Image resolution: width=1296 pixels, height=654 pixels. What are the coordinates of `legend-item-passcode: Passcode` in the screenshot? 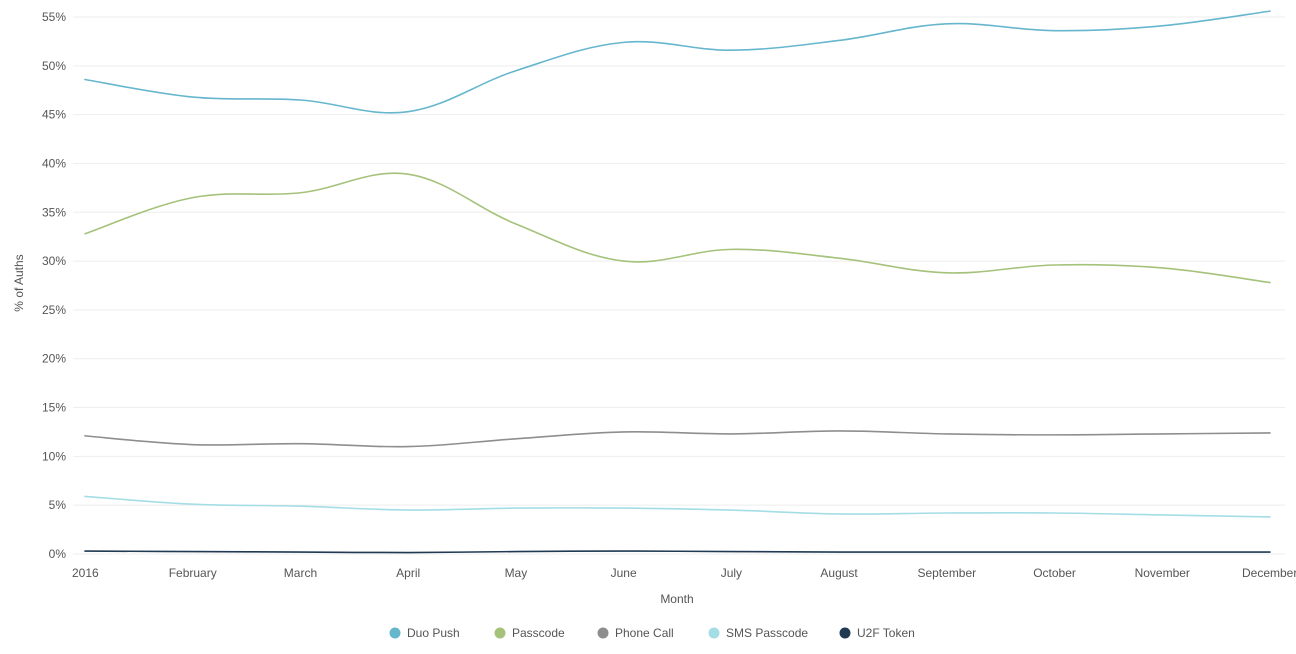 It's located at (530, 633).